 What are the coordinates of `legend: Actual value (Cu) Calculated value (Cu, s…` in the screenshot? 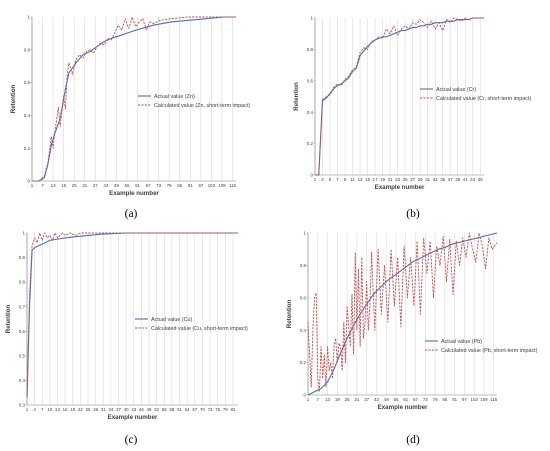 It's located at (191, 324).